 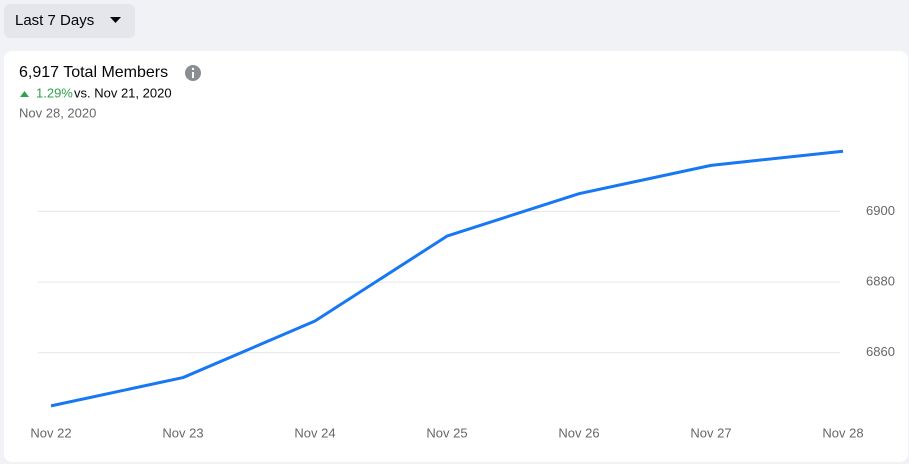 I want to click on x-tick-label: Nov 28, so click(x=842, y=432).